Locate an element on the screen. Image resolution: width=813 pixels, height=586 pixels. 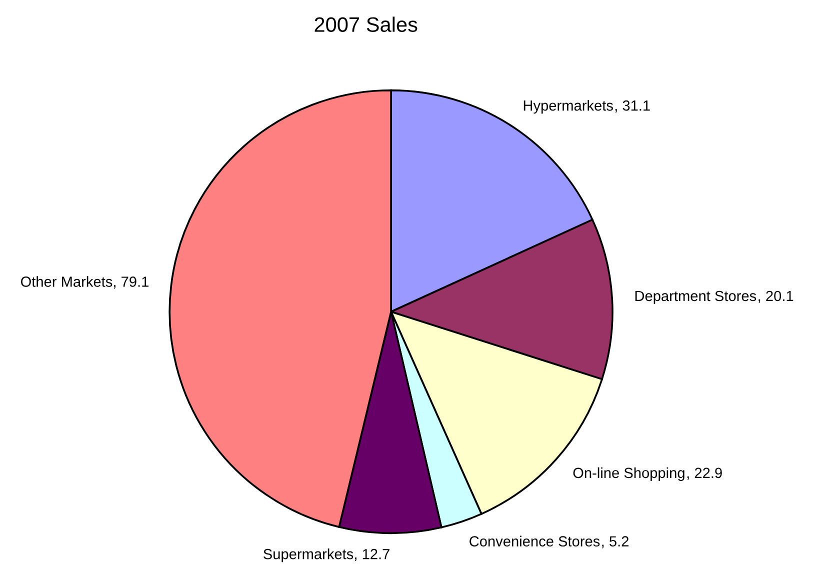
data-label: , 79.1 is located at coordinates (131, 282).